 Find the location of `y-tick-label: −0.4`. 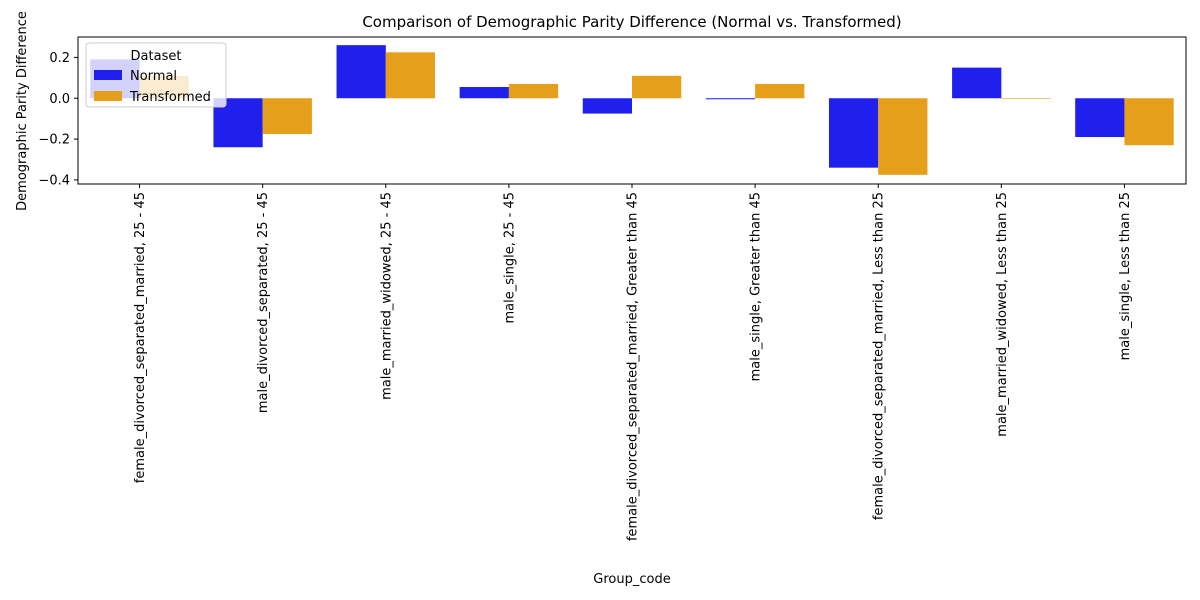

y-tick-label: −0.4 is located at coordinates (54, 180).